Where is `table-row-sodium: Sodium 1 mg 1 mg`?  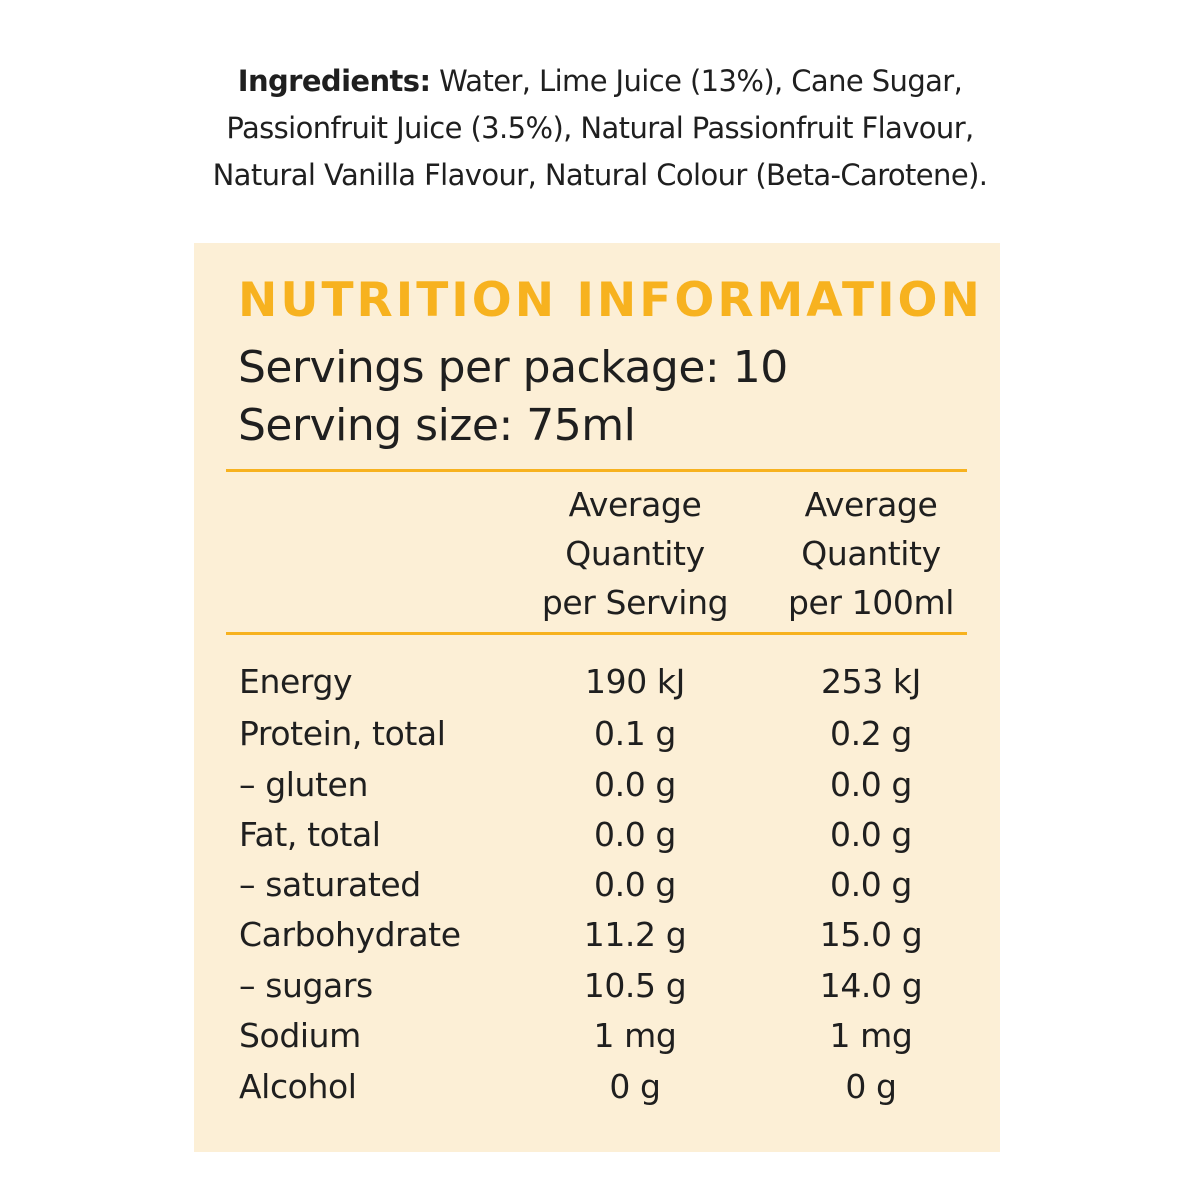
table-row-sodium: Sodium 1 mg 1 mg is located at coordinates (600, 1036).